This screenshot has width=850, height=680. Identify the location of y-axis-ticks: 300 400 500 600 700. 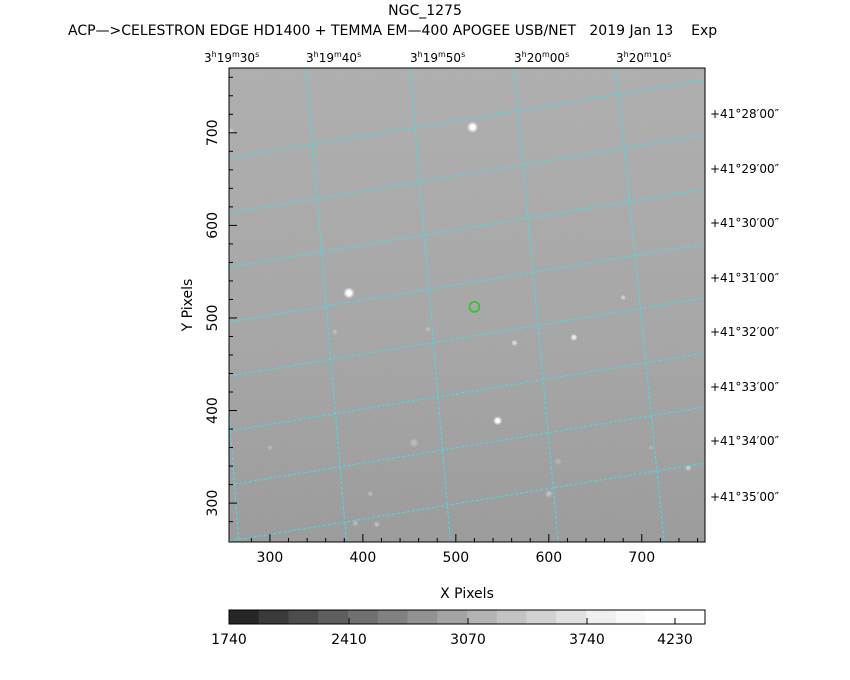
(221, 299).